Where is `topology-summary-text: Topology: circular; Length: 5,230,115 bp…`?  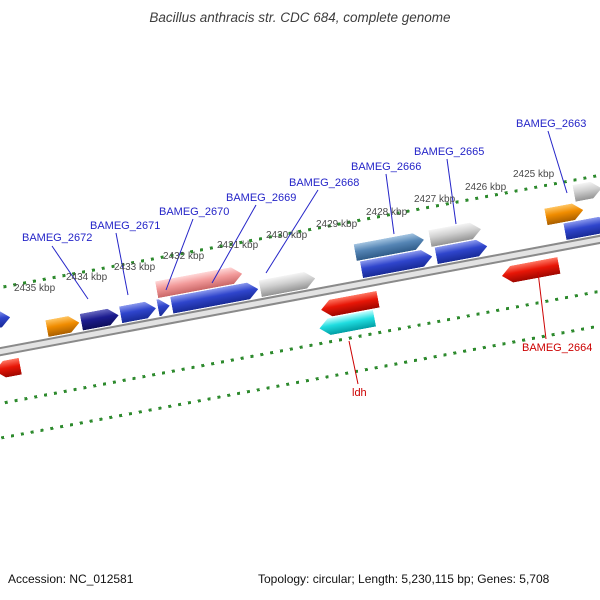
topology-summary-text: Topology: circular; Length: 5,230,115 bp… is located at coordinates (404, 579).